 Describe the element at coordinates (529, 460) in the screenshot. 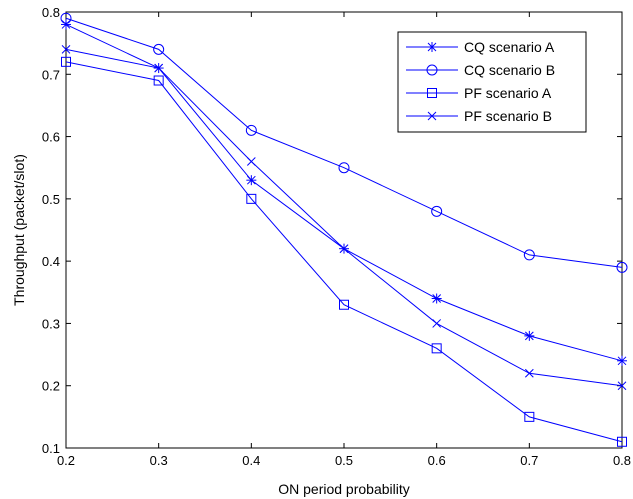

I see `x-tick-label: 0.7` at that location.